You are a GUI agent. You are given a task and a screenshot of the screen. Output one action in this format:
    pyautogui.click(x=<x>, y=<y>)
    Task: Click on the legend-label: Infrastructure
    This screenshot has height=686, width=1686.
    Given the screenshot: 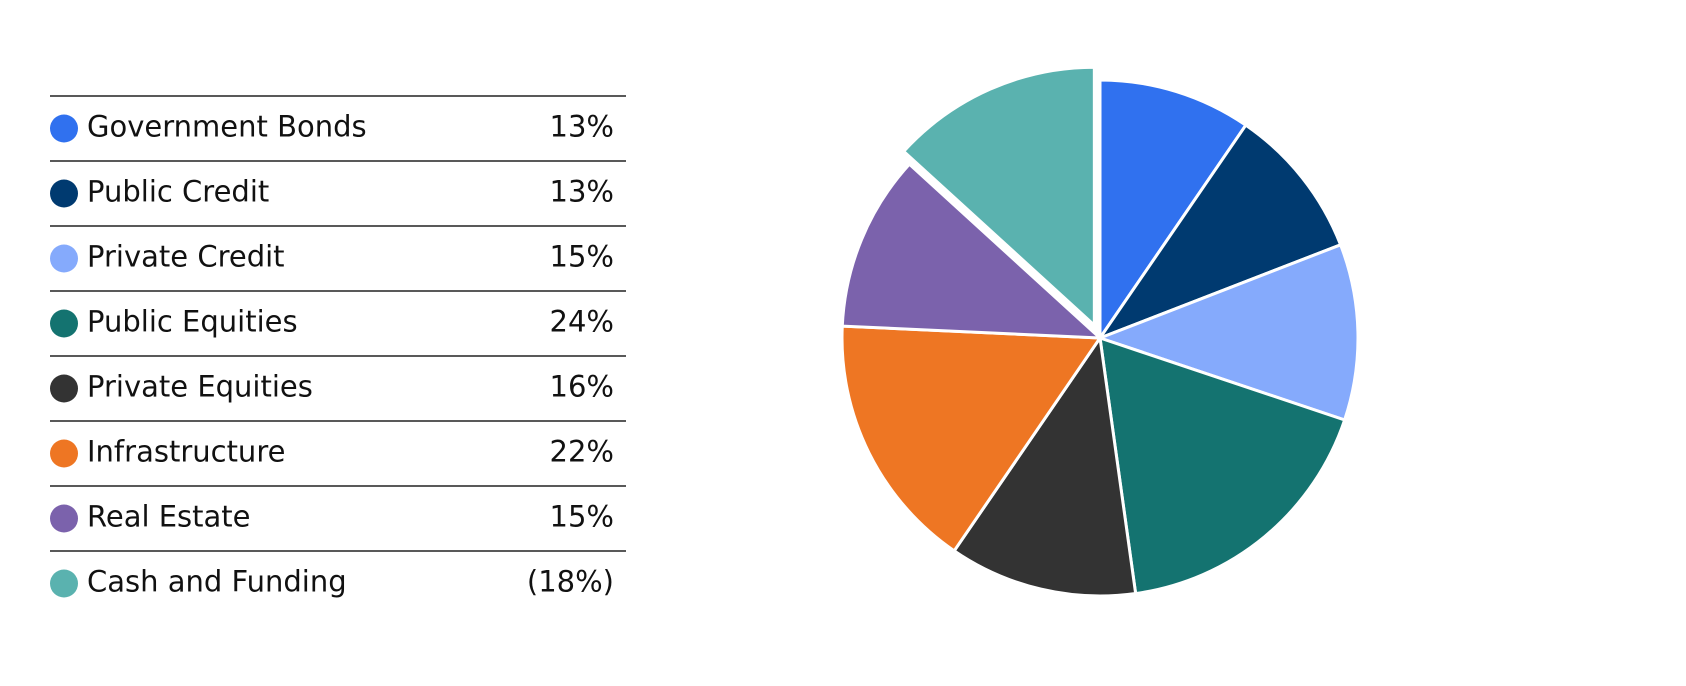 What is the action you would take?
    pyautogui.click(x=186, y=452)
    